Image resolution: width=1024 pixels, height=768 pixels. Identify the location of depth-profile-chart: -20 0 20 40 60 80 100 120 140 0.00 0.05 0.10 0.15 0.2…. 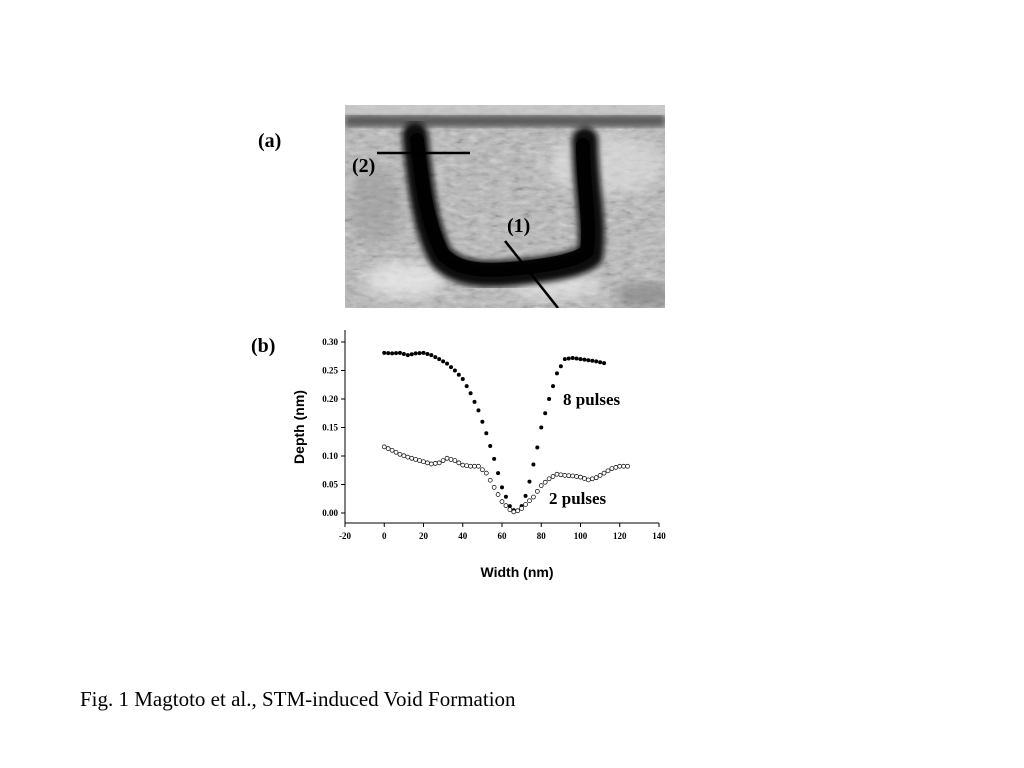
(478, 455).